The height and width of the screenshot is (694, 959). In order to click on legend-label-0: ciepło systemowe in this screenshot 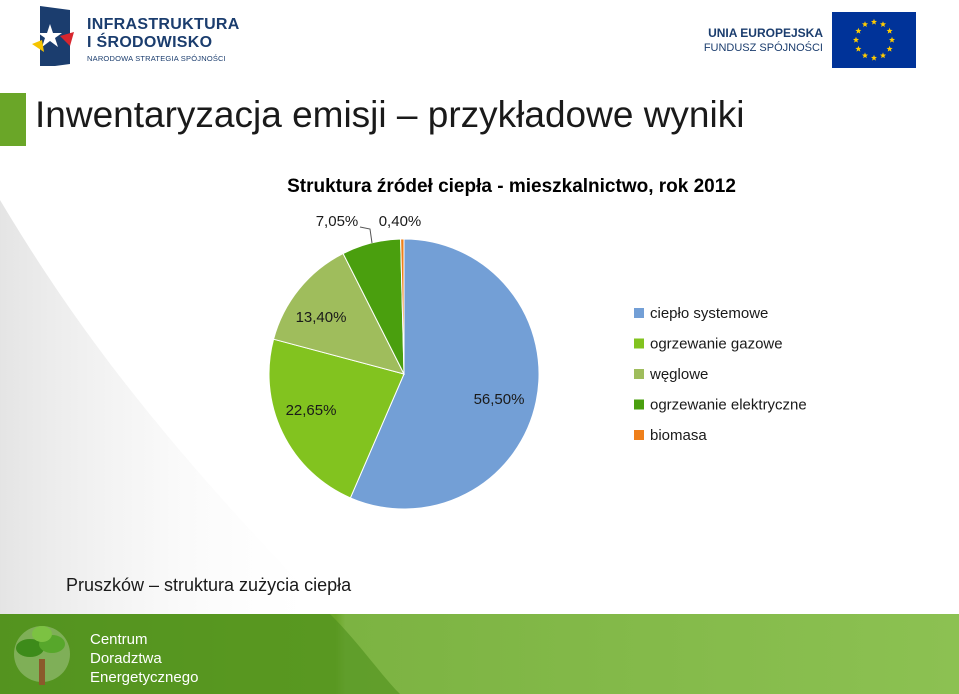, I will do `click(709, 313)`.